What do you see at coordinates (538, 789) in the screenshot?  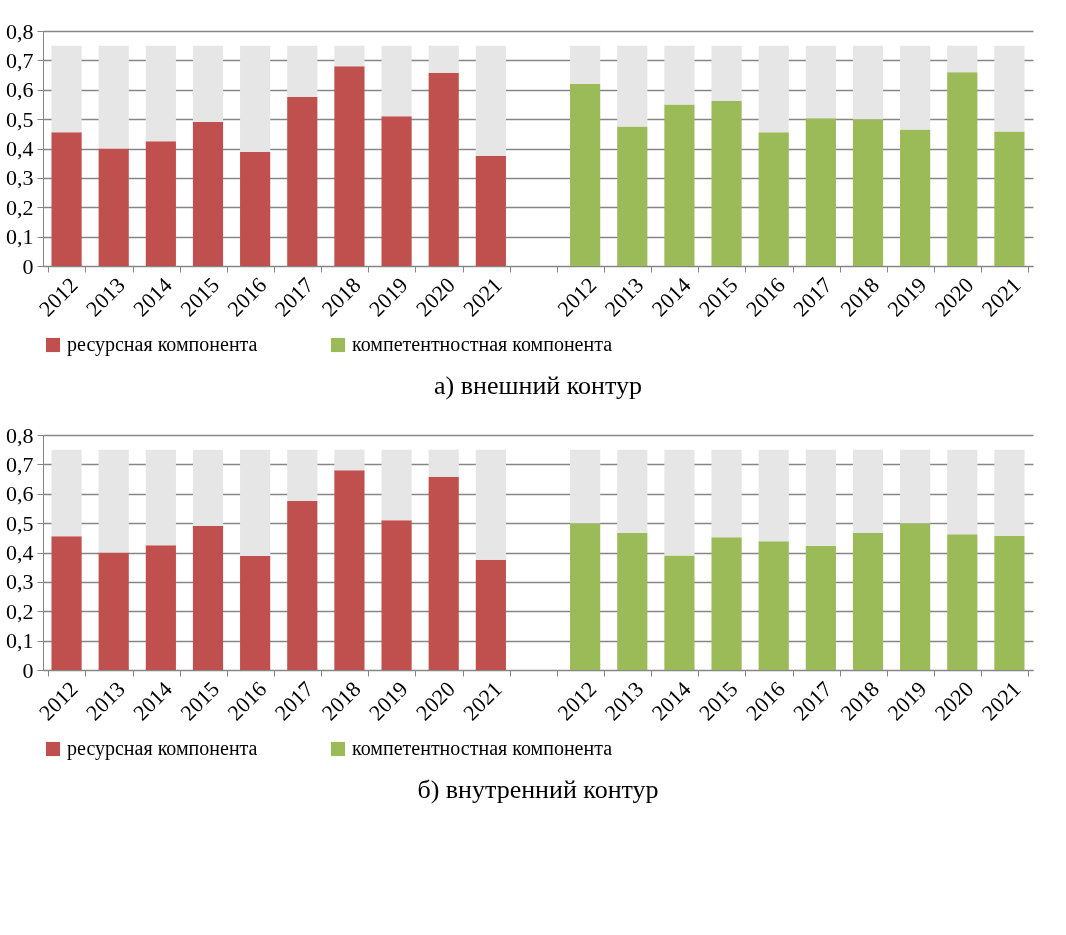 I see `text: б) внутренний контур` at bounding box center [538, 789].